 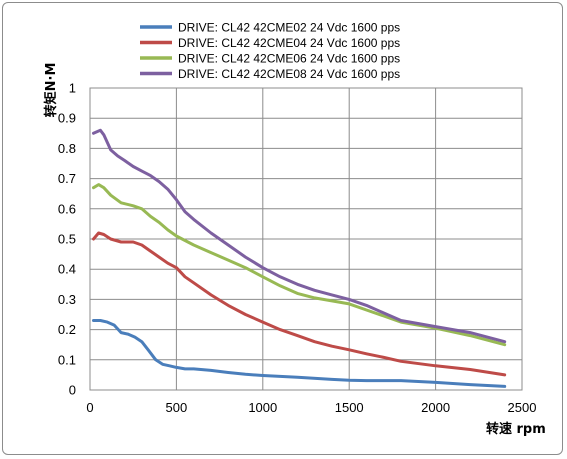 What do you see at coordinates (67, 118) in the screenshot?
I see `y-tick-label: 0.9` at bounding box center [67, 118].